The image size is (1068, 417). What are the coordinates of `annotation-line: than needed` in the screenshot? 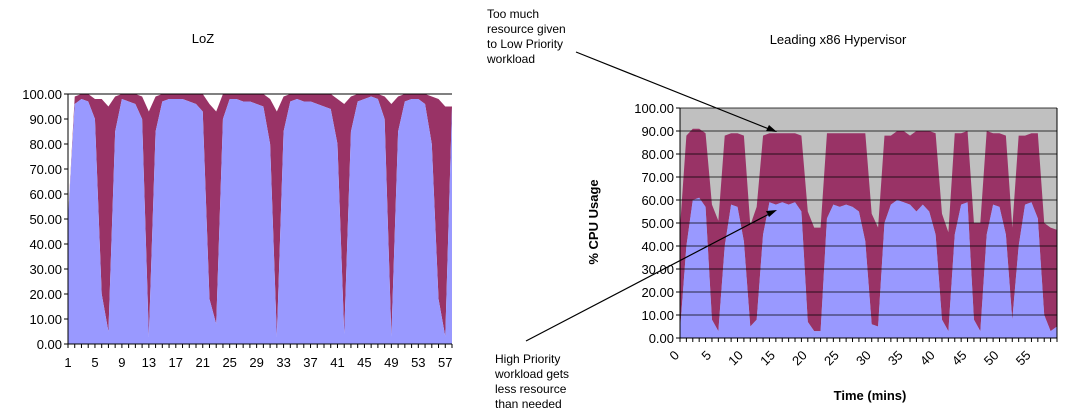 It's located at (528, 404).